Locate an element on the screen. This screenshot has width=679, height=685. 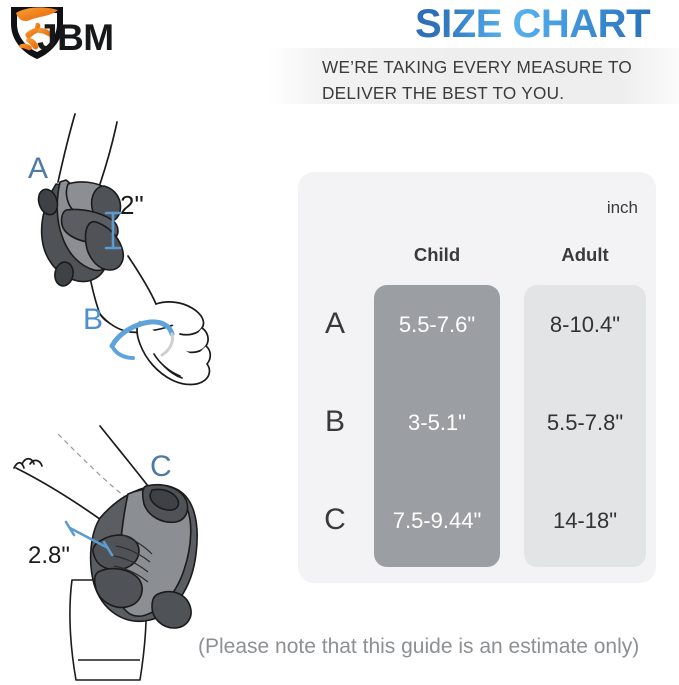
cell-child-c: 7.5-9.44" is located at coordinates (437, 520).